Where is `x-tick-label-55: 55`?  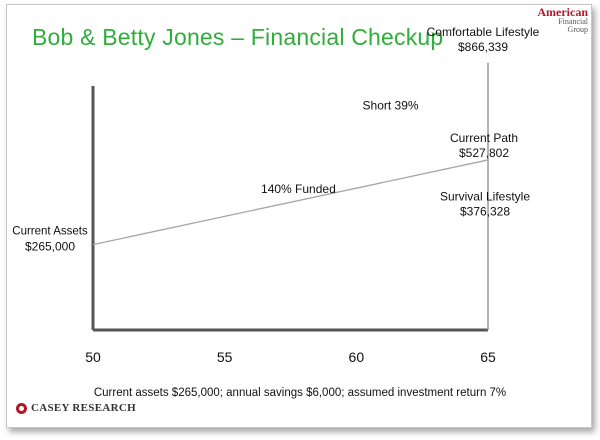 x-tick-label-55: 55 is located at coordinates (225, 357).